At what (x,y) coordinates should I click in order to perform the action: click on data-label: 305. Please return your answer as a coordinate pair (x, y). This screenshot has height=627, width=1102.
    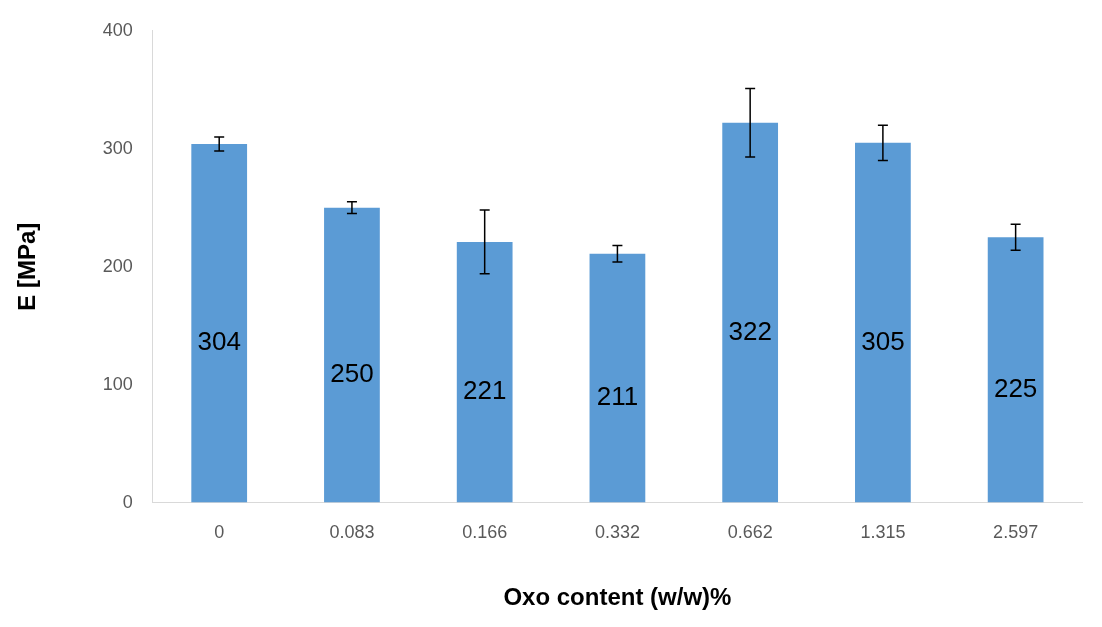
    Looking at the image, I should click on (883, 340).